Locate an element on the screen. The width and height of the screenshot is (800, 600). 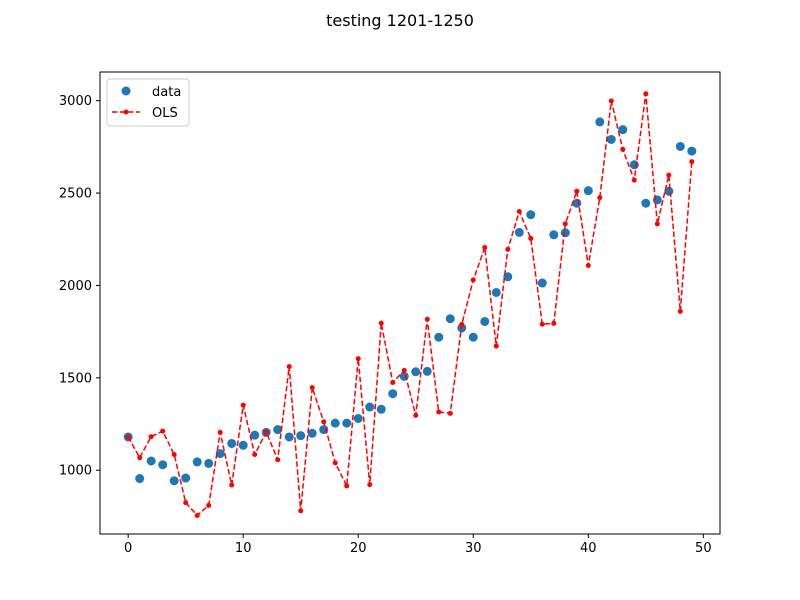
legend-data-marker is located at coordinates (126, 91).